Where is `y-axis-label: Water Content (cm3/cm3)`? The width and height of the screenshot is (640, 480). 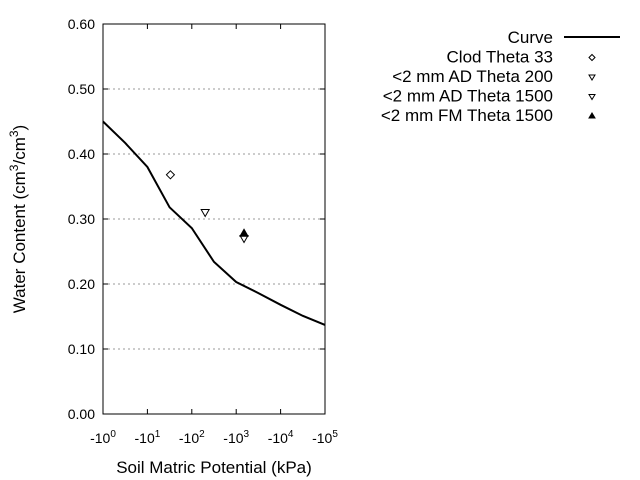
y-axis-label: Water Content (cm3/cm3) is located at coordinates (18, 219).